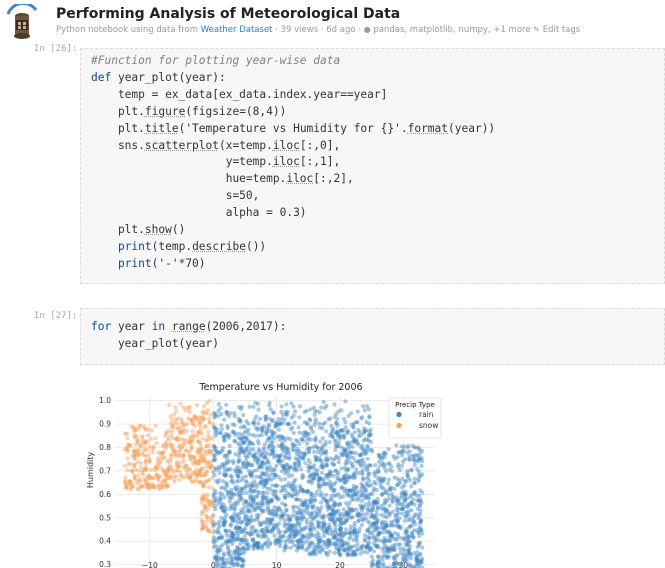  What do you see at coordinates (56, 316) in the screenshot?
I see `cell-prompt: In [27]:` at bounding box center [56, 316].